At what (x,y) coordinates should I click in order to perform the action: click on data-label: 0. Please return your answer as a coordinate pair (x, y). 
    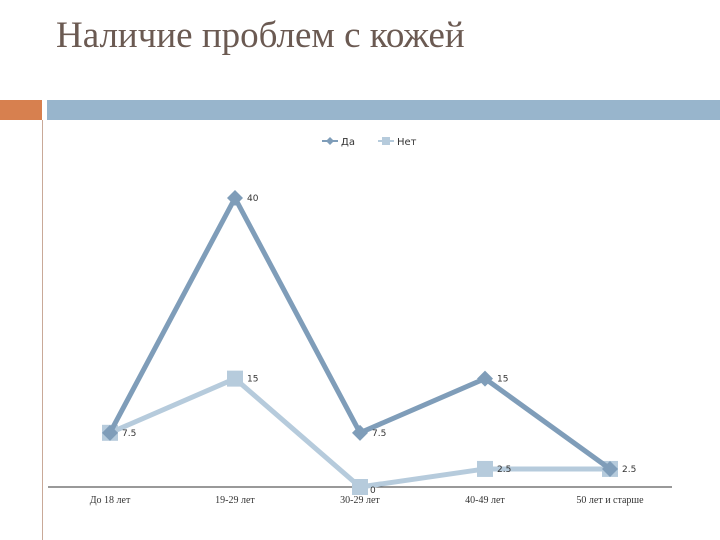
    Looking at the image, I should click on (373, 491).